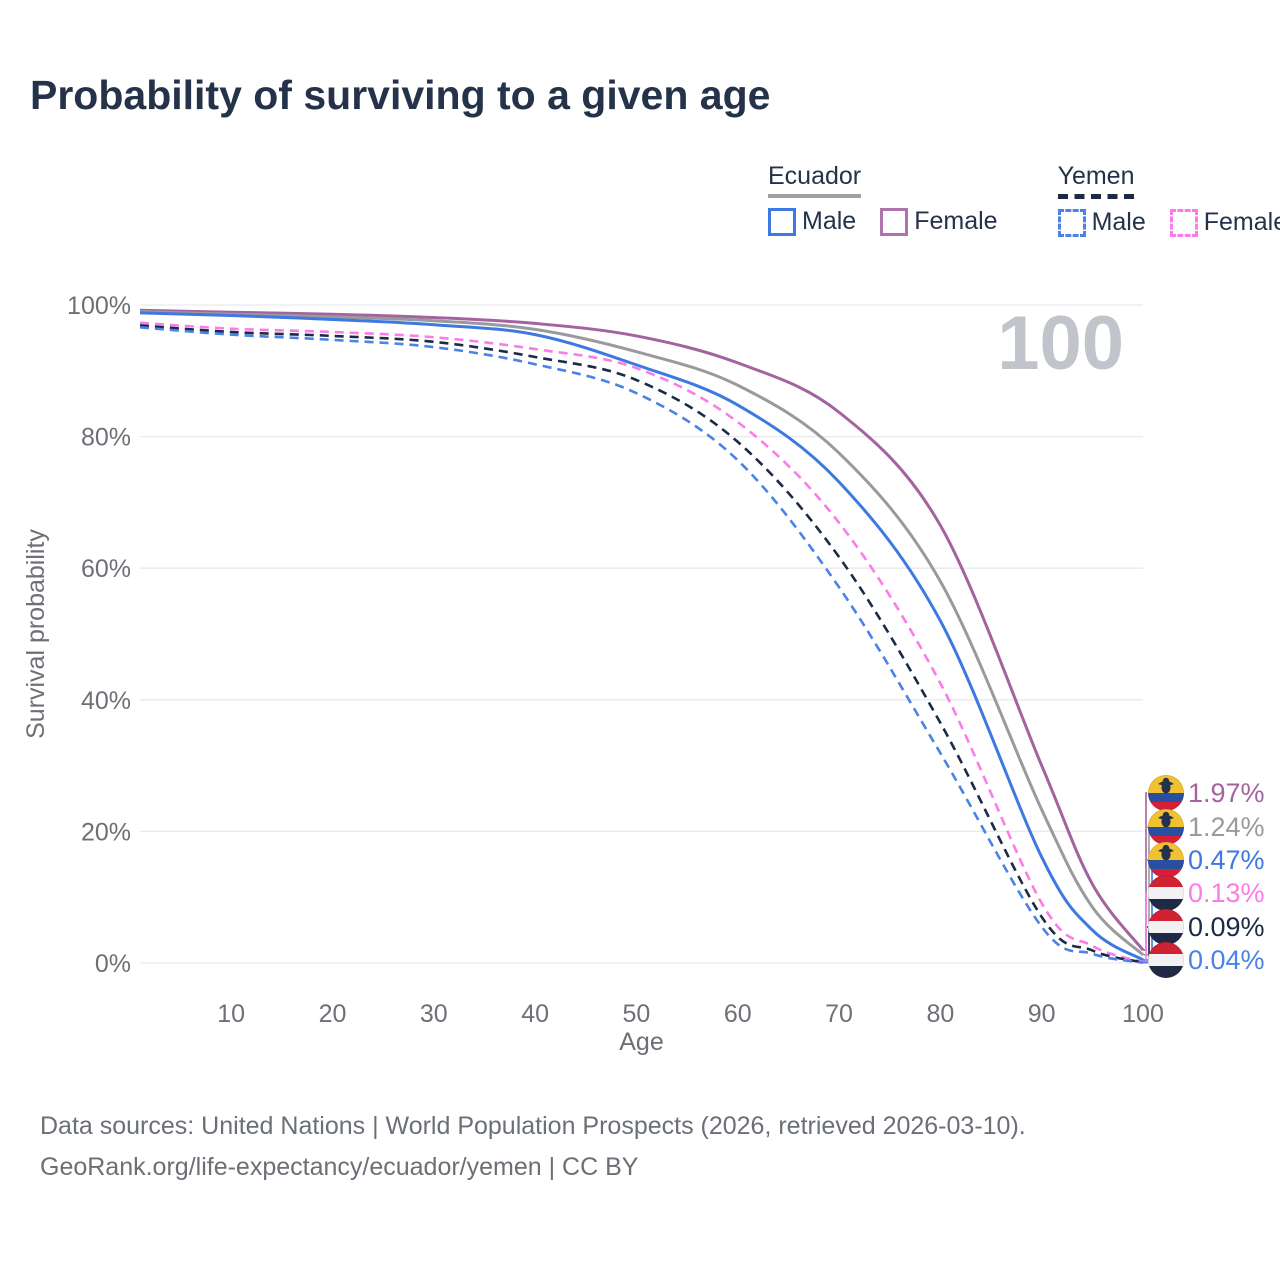  I want to click on x-axis-tick-label: 100, so click(1143, 1014).